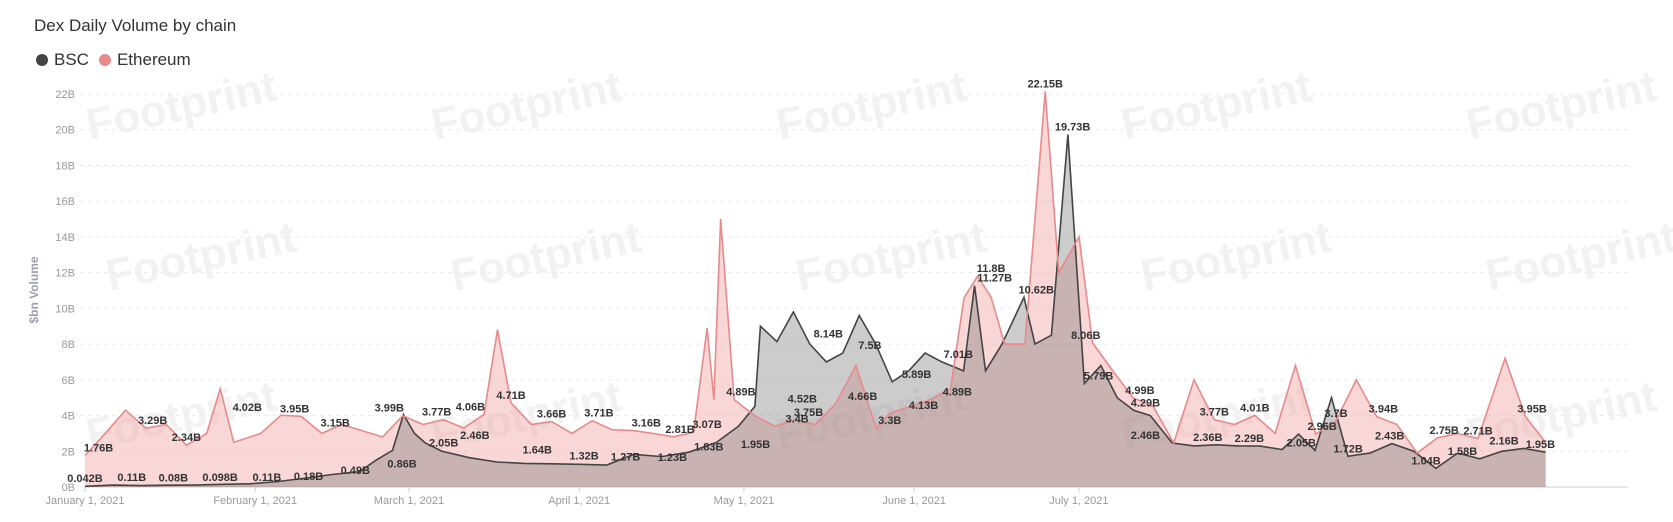  I want to click on bsc-data-label: 5.89B, so click(916, 375).